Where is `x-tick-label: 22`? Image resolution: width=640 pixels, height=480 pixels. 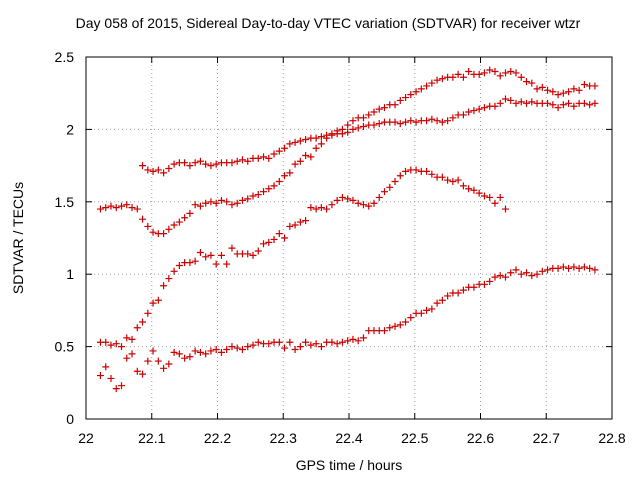 x-tick-label: 22 is located at coordinates (86, 438).